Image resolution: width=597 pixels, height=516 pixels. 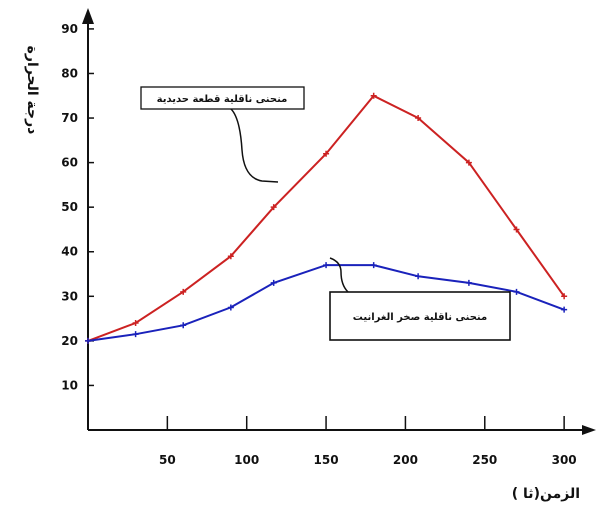 I want to click on x-tick-label: 100, so click(x=246, y=460).